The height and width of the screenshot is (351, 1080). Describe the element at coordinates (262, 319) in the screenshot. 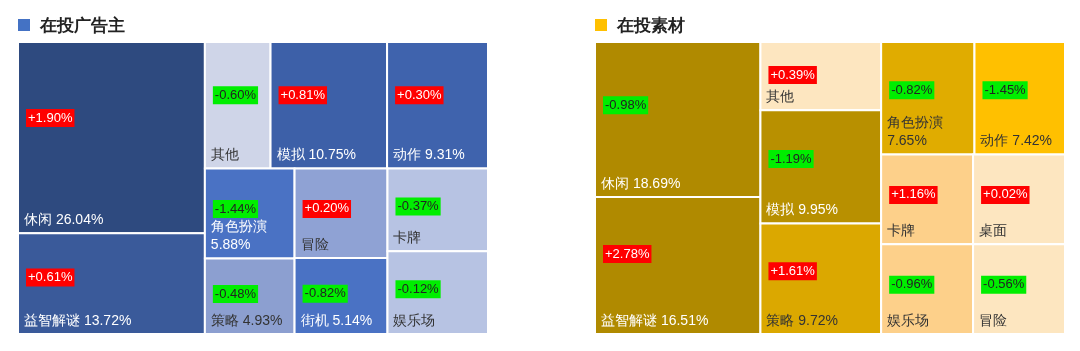

I see `data-label: 4.93%` at that location.